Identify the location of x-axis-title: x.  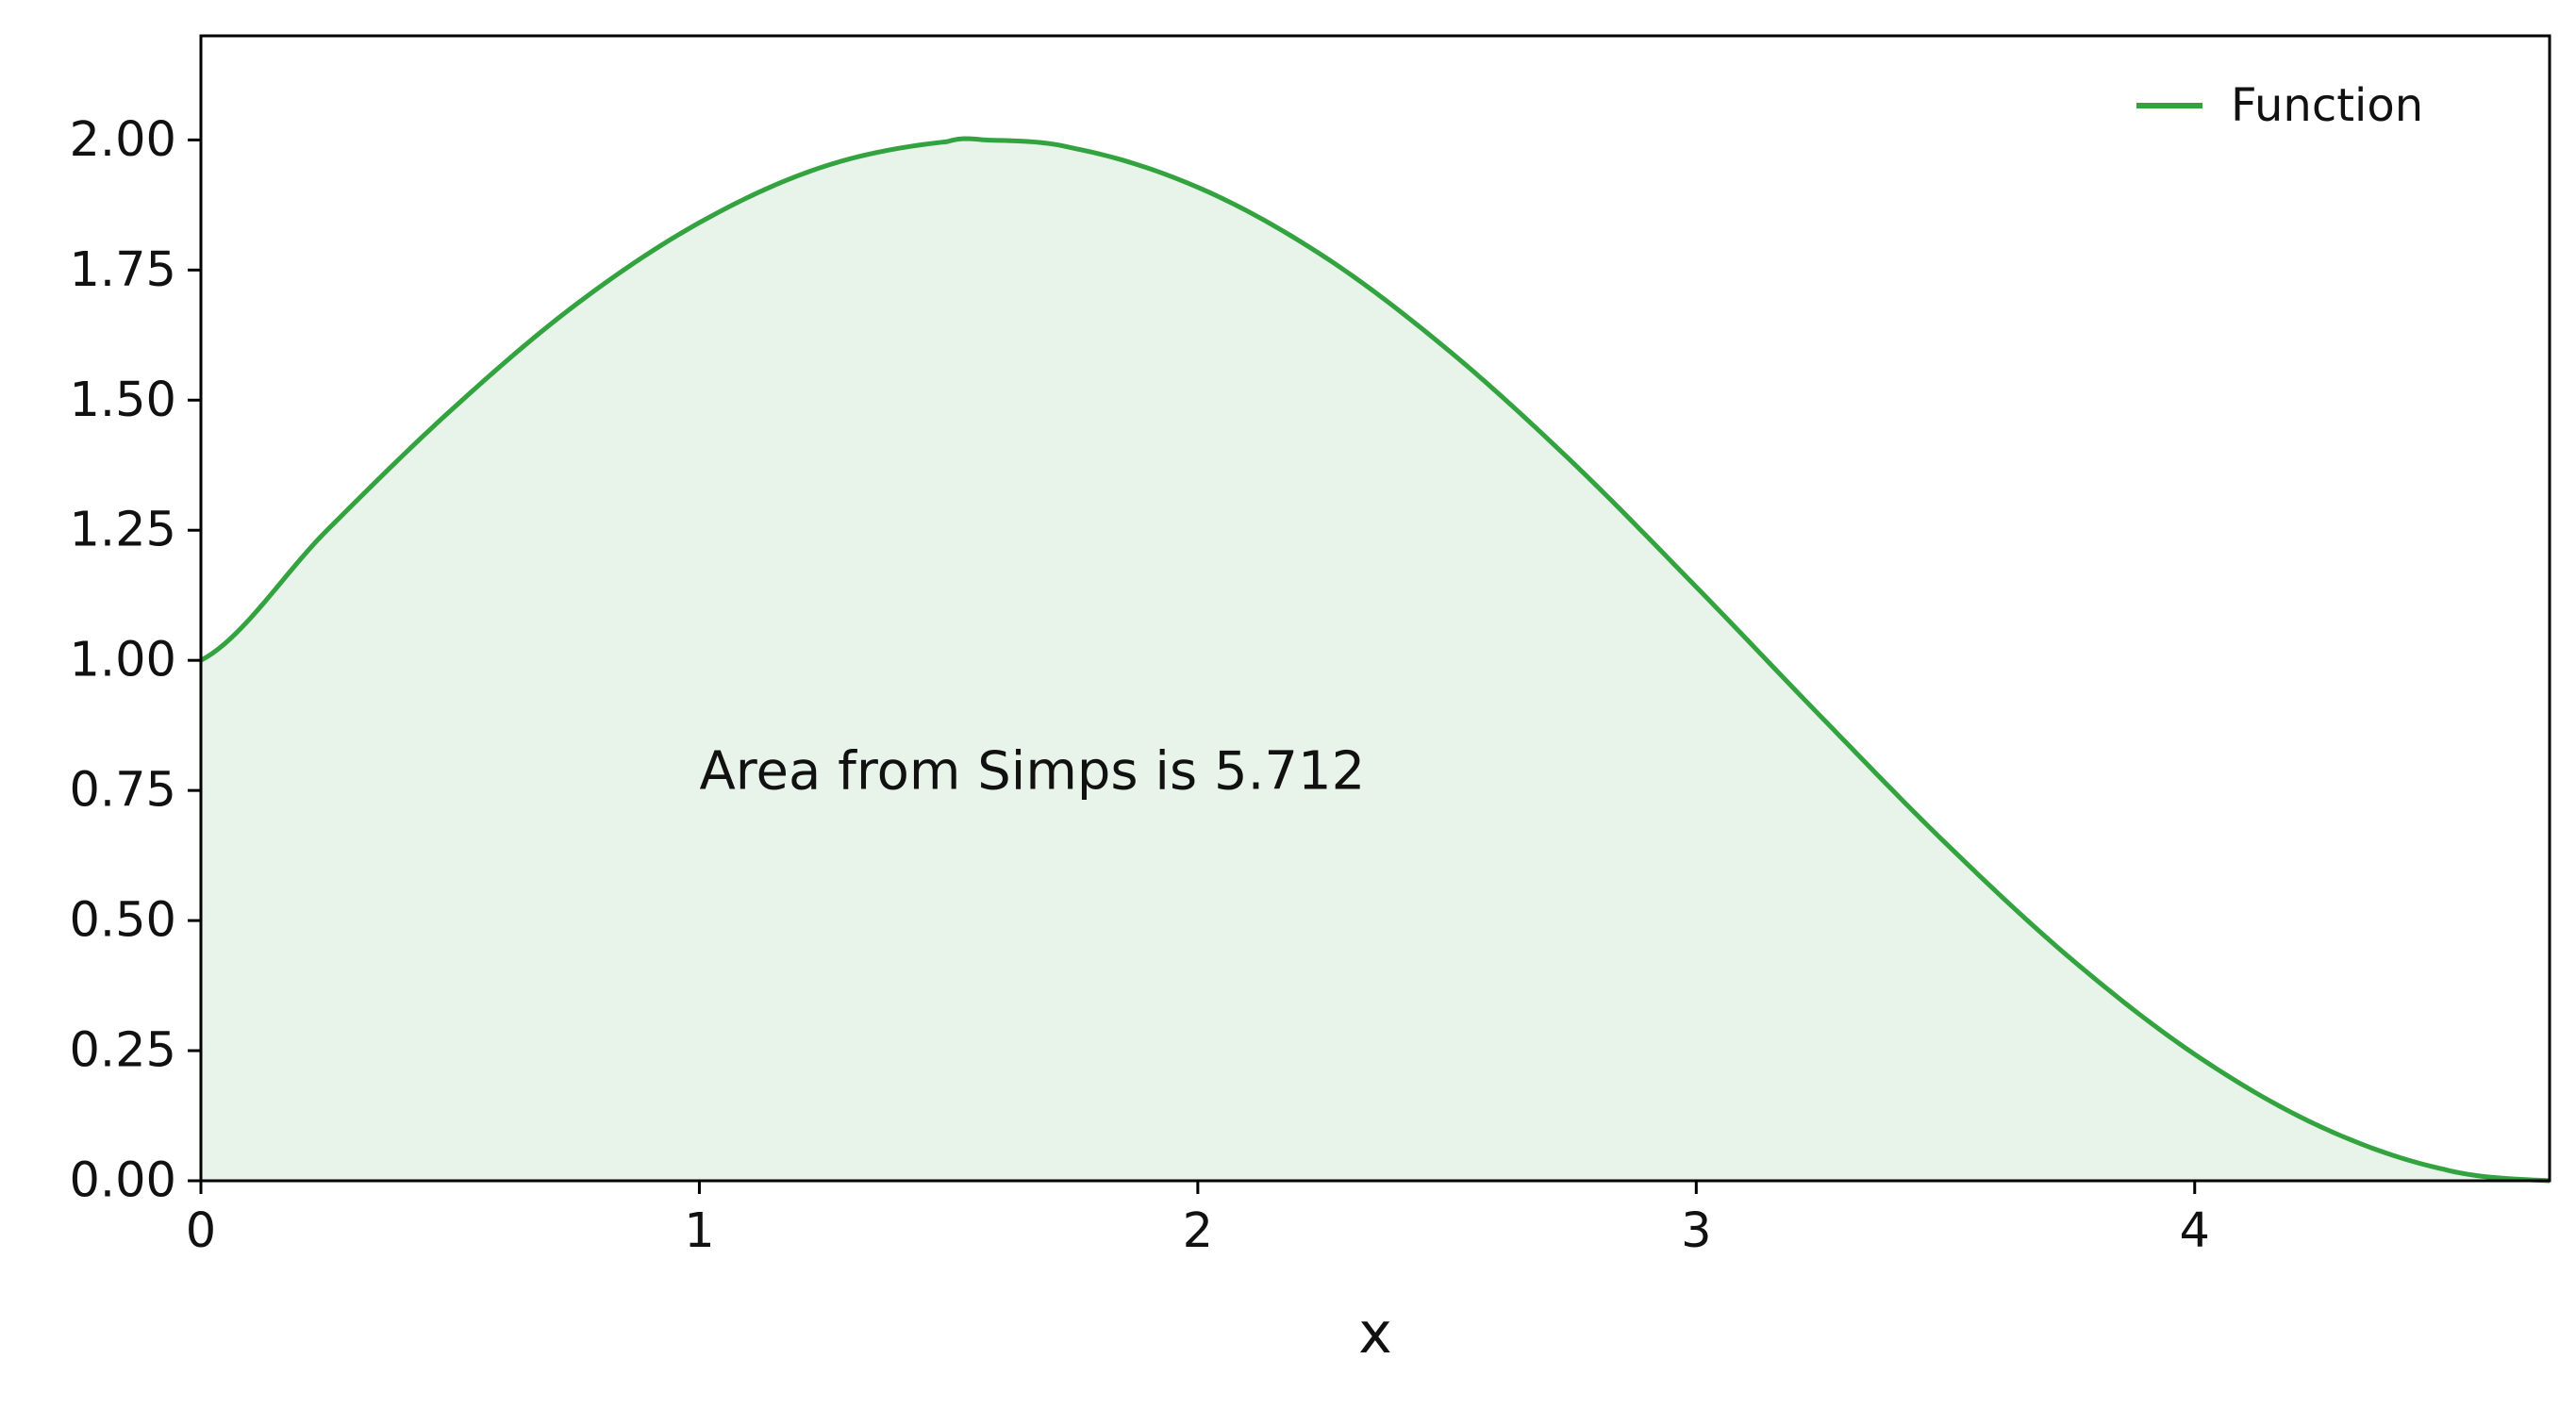
(1375, 1334).